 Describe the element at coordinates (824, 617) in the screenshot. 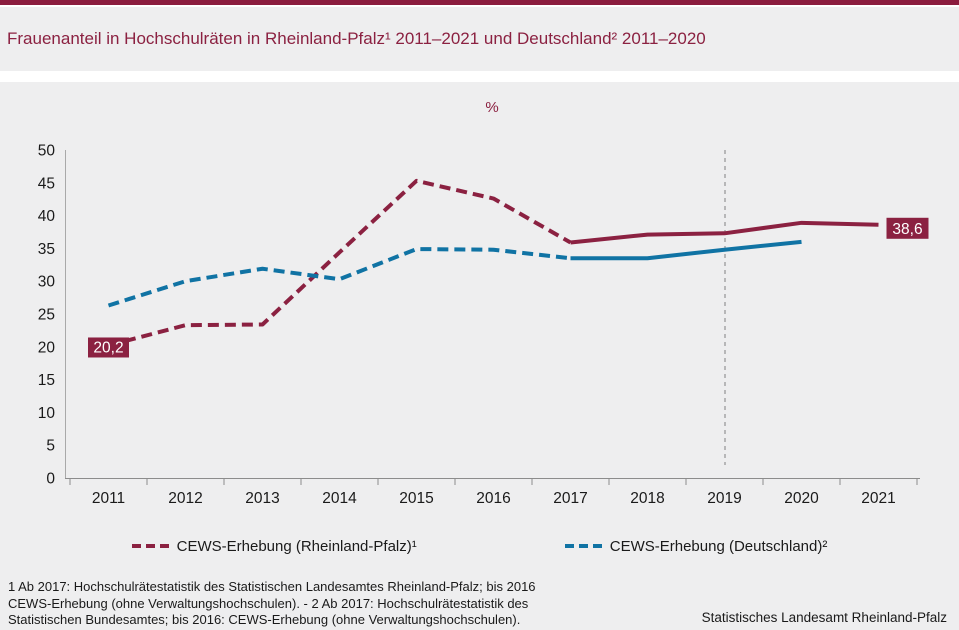

I see `source-credit: Statistisches Landesamt Rheinland-Pfalz` at that location.